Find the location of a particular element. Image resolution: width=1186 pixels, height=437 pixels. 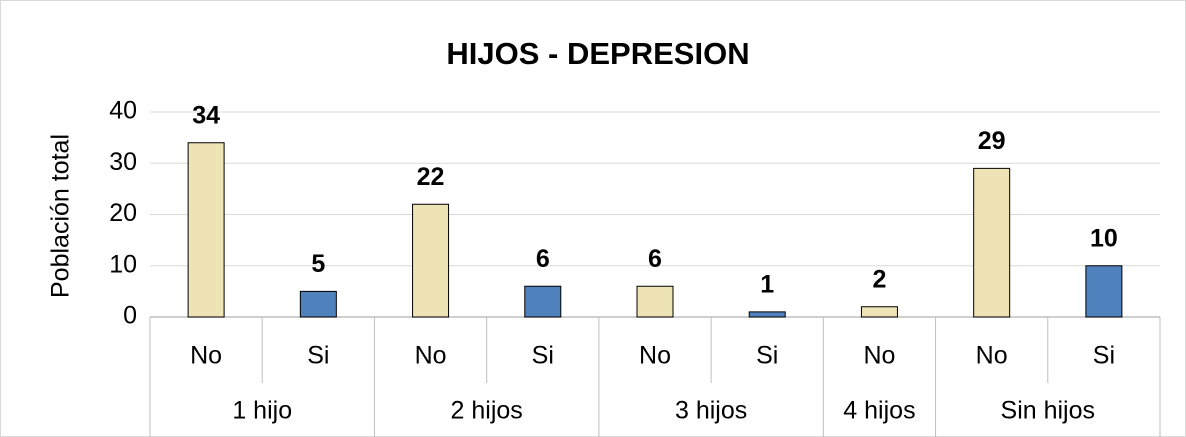

group-label: 2 hijos is located at coordinates (487, 411).